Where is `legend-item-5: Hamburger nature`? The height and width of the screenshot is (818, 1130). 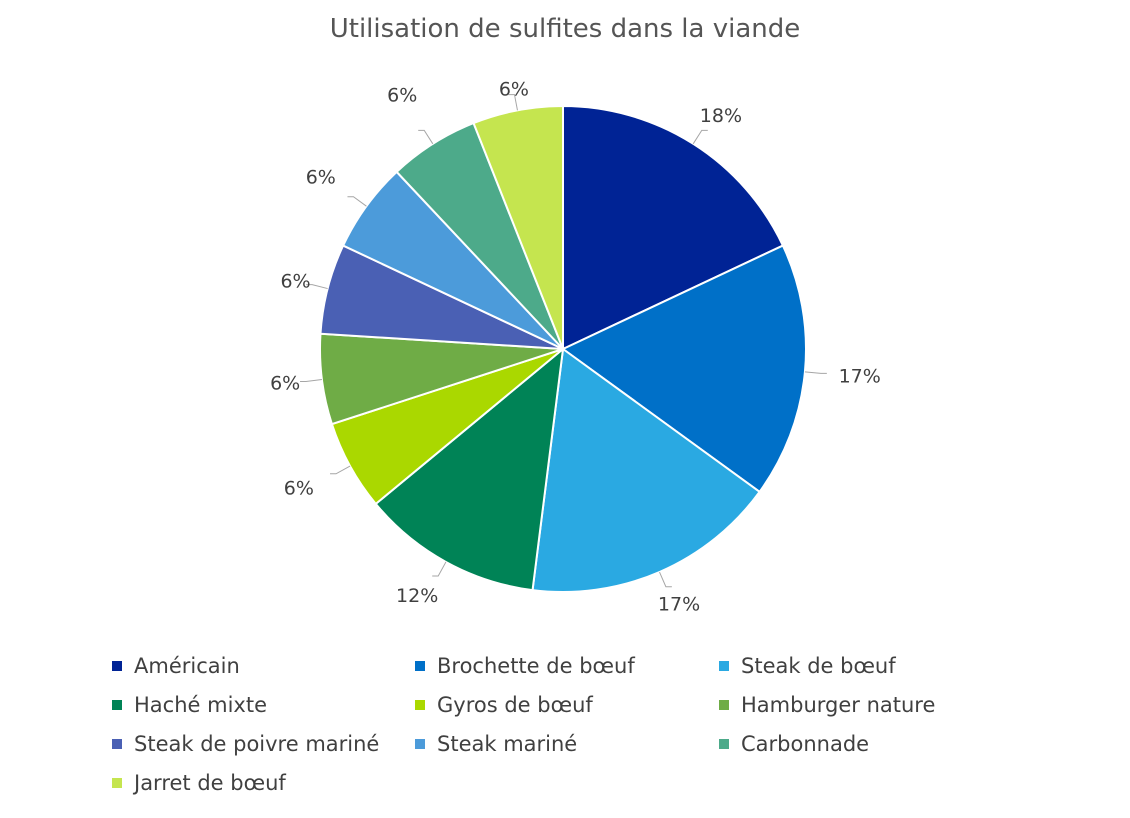 legend-item-5: Hamburger nature is located at coordinates (827, 705).